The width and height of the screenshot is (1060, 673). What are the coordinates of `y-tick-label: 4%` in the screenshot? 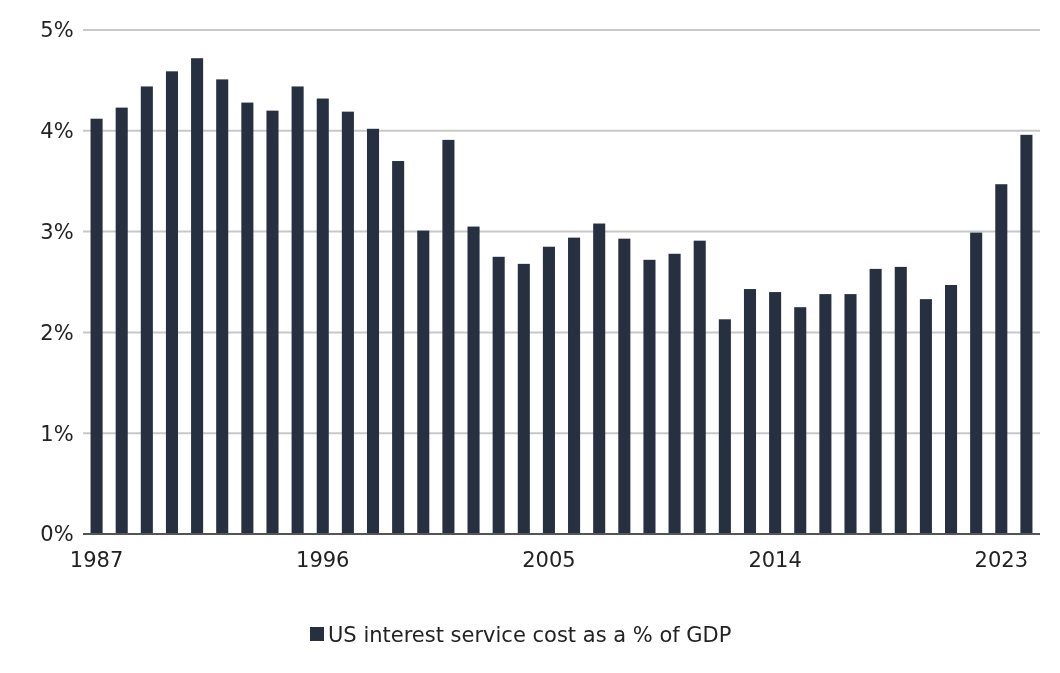 It's located at (57, 131).